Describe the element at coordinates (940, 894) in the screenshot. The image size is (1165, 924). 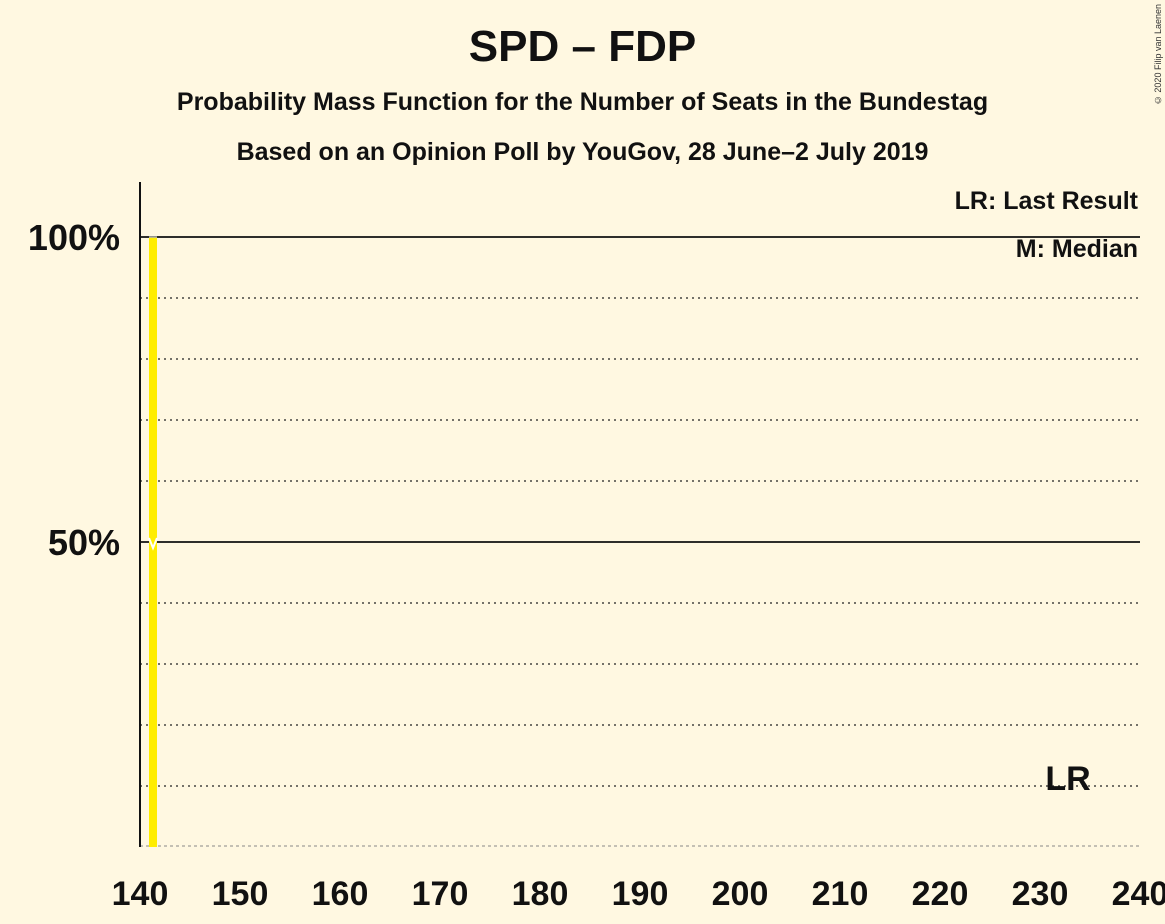
I see `x-tick-label: 220` at that location.